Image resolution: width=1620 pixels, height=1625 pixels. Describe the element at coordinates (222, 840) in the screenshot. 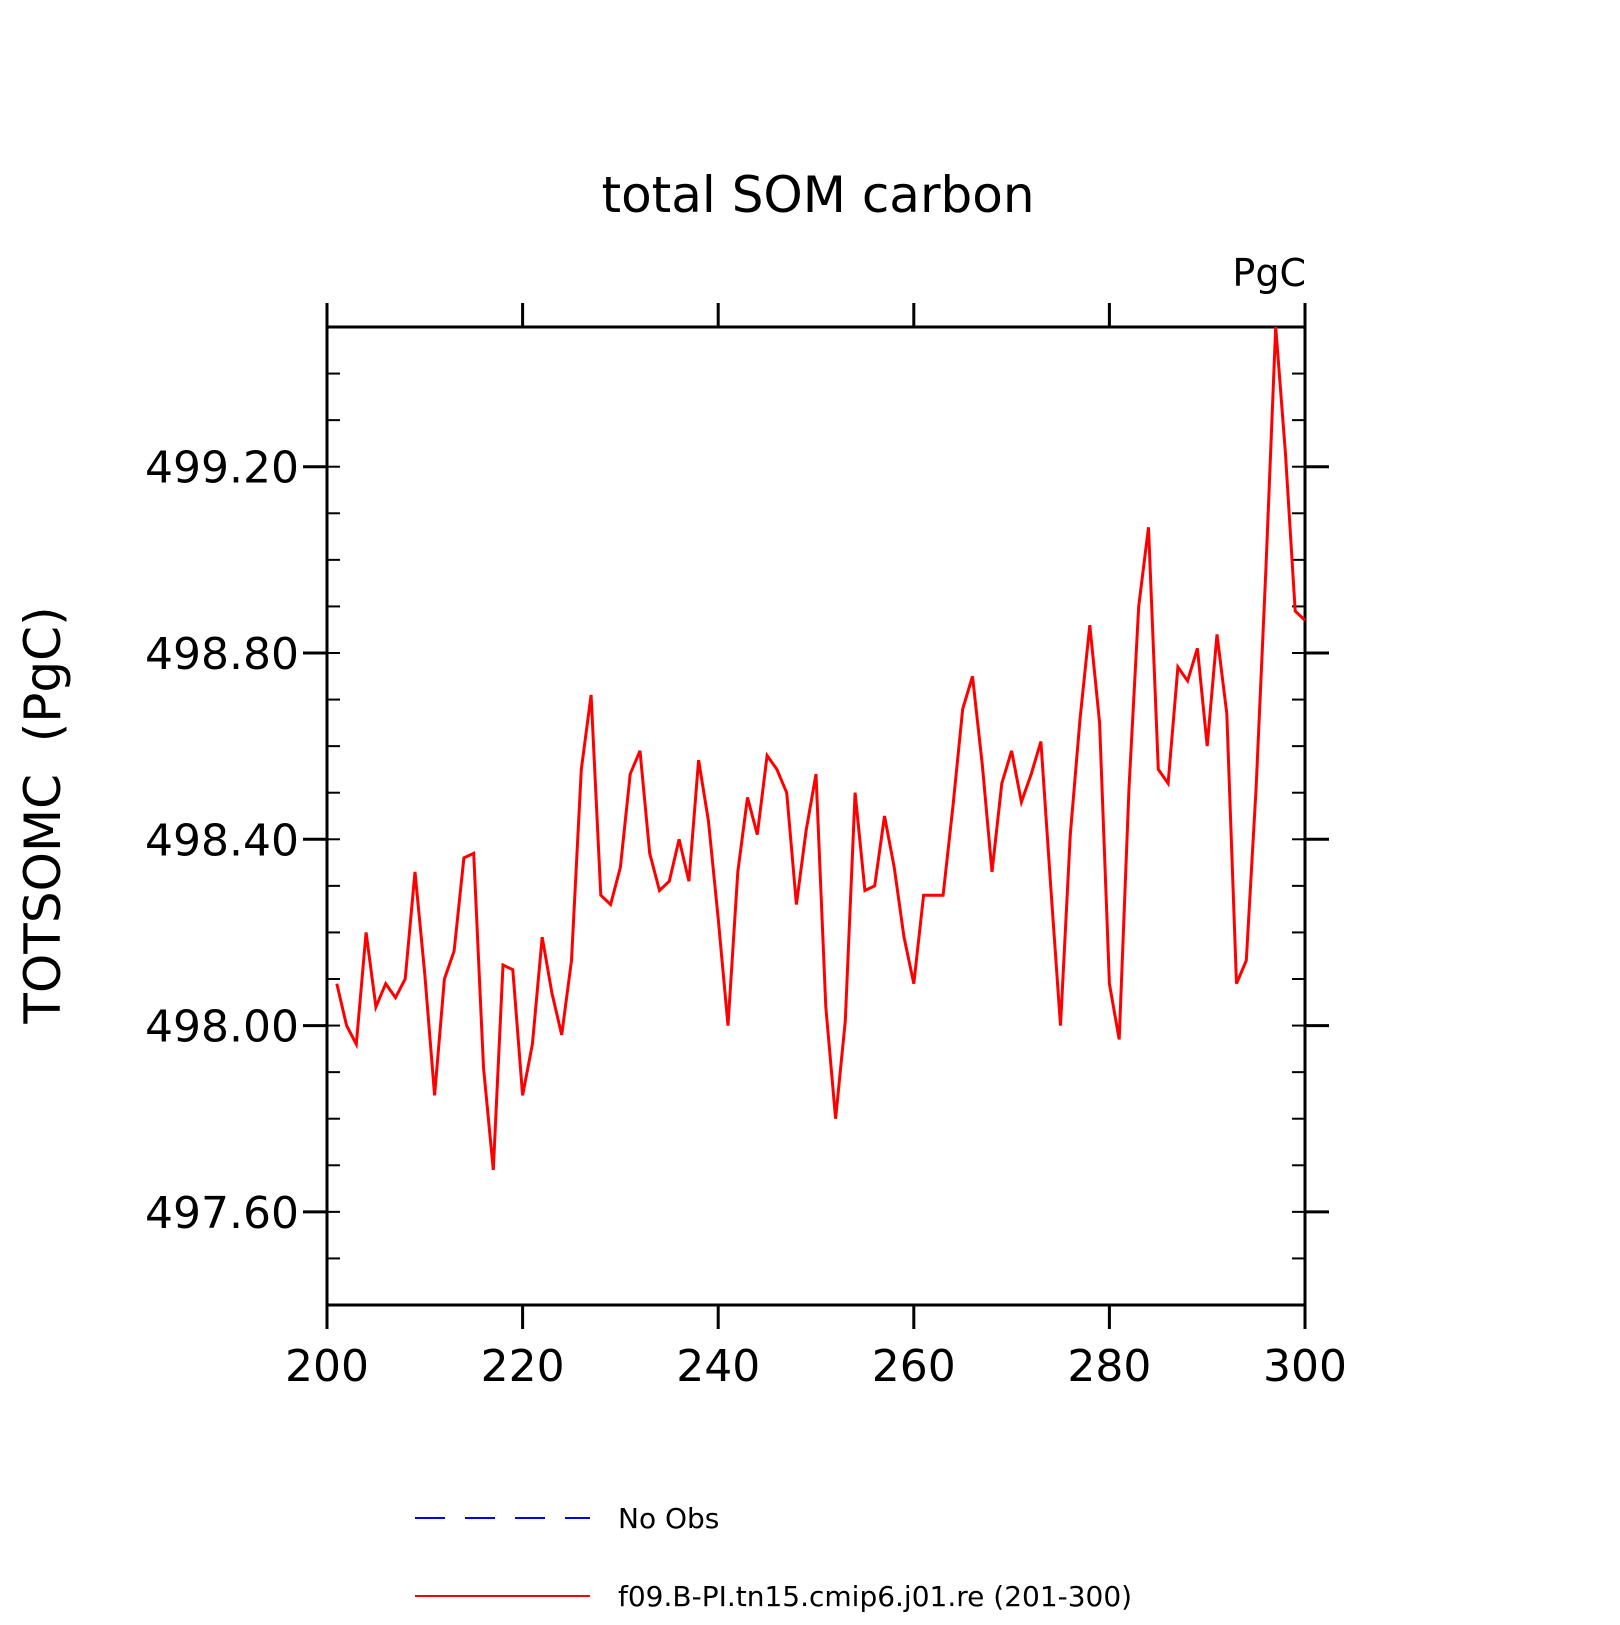

I see `y-tick-label: 498.40` at that location.